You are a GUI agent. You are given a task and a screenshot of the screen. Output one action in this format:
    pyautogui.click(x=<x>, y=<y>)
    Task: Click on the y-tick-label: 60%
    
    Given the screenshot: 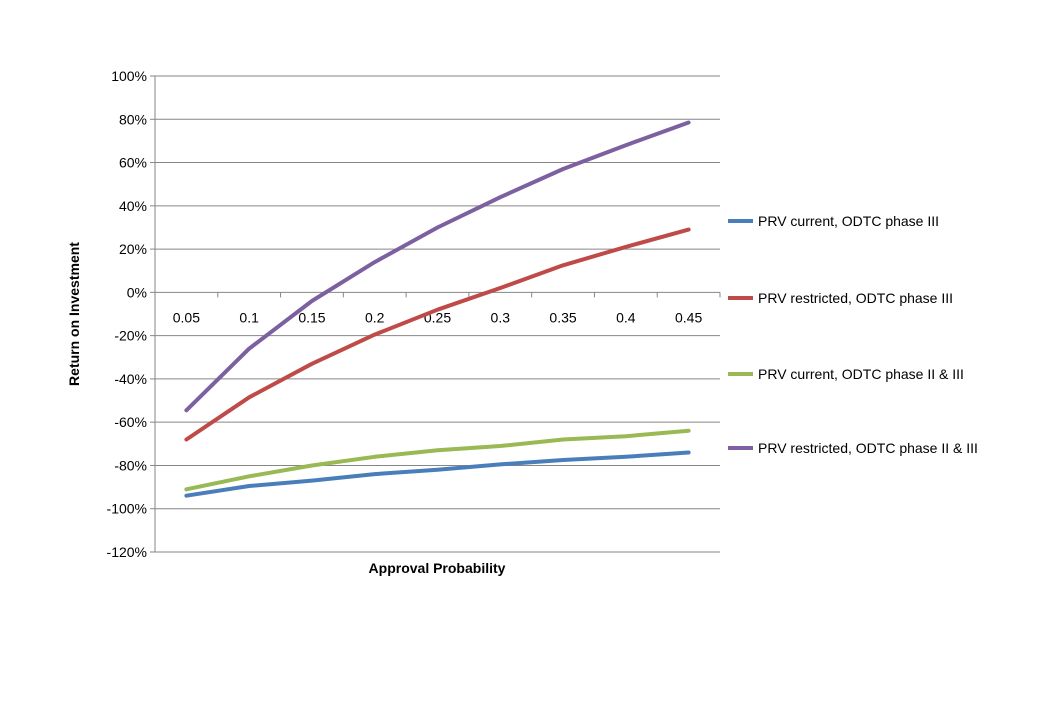 What is the action you would take?
    pyautogui.click(x=133, y=163)
    